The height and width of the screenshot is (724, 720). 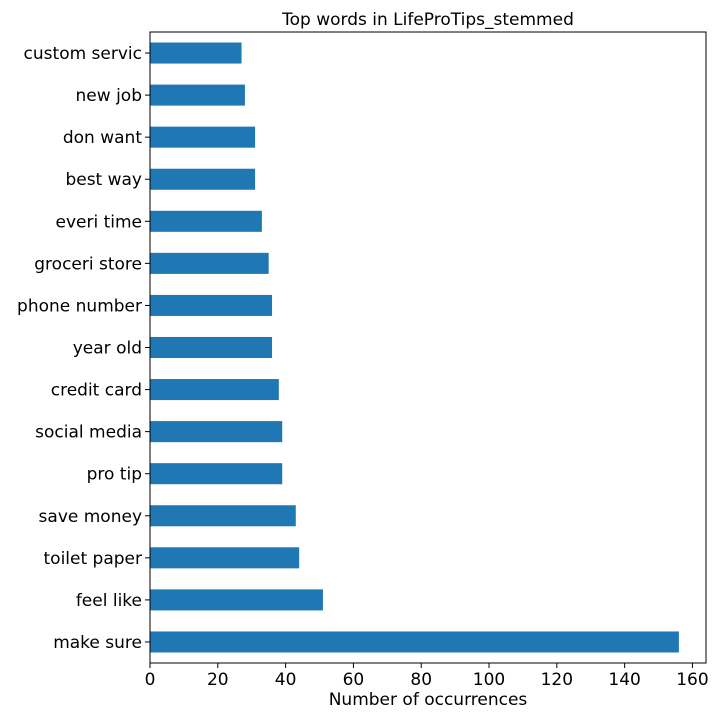 I want to click on bar-don-want, so click(x=203, y=137).